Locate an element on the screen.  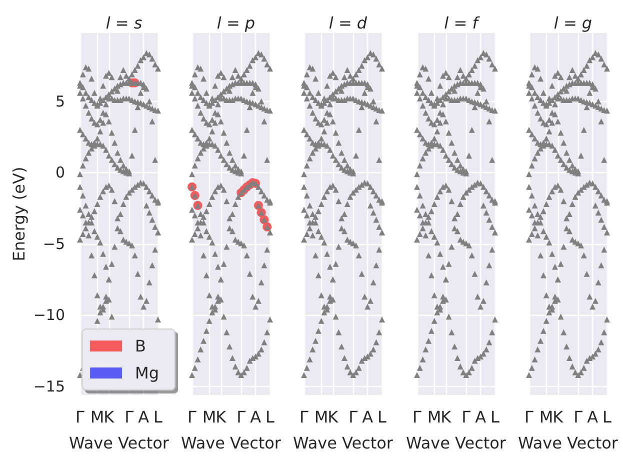
chart-title: l = s is located at coordinates (124, 23).